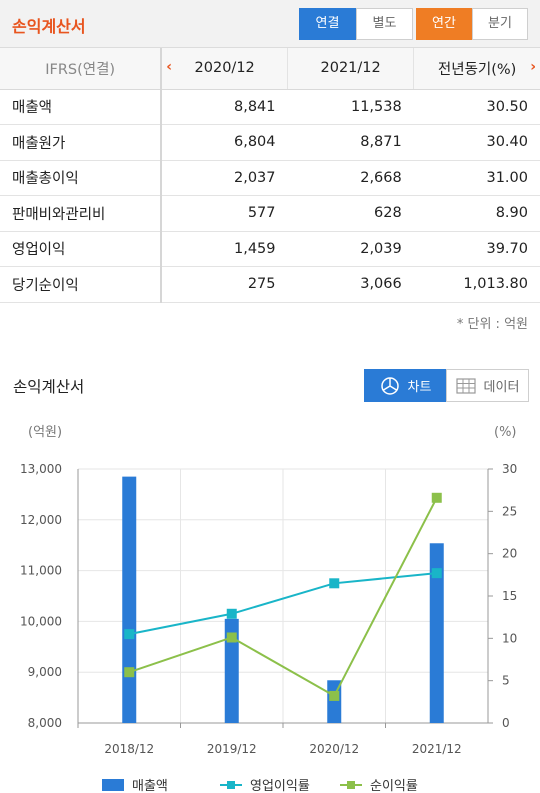 The width and height of the screenshot is (540, 793). What do you see at coordinates (49, 26) in the screenshot?
I see `page-title: 손익계산서` at bounding box center [49, 26].